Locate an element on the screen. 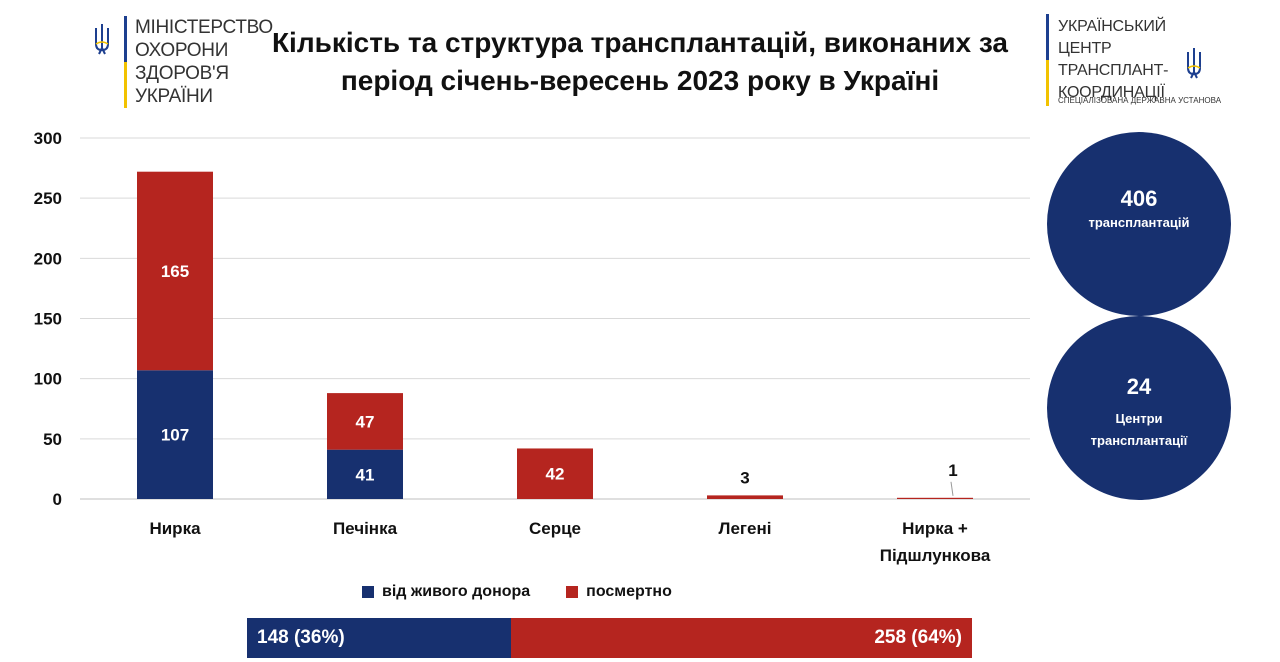 The height and width of the screenshot is (662, 1280). totals-bar: 148 (36%) 258 (64%) is located at coordinates (609, 638).